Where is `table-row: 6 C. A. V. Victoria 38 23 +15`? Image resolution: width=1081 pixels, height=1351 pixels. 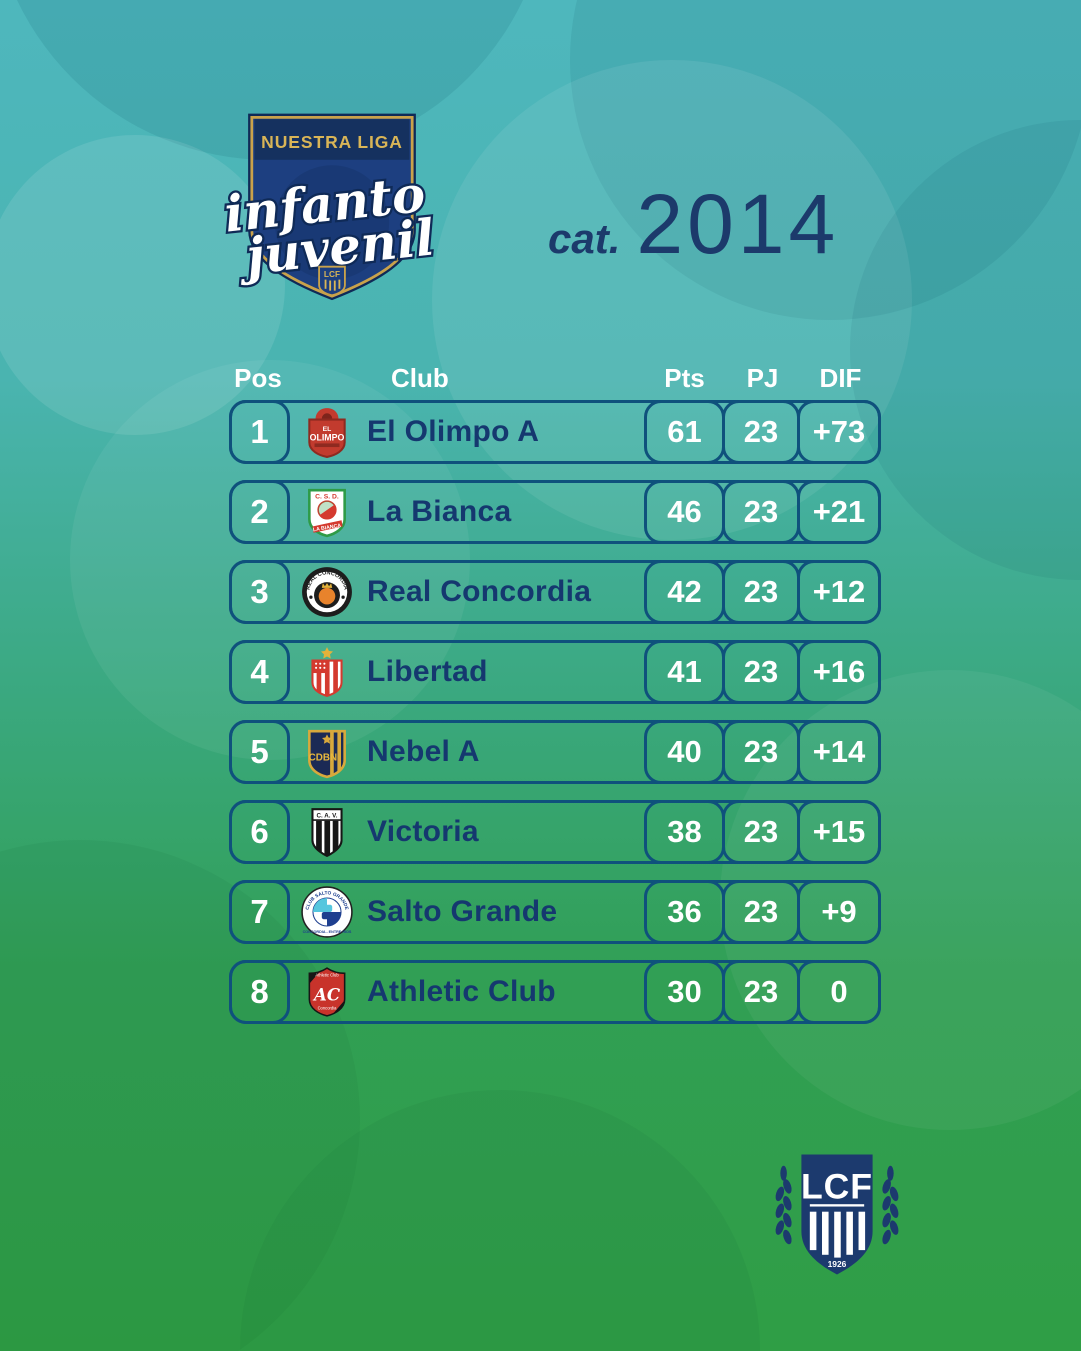
table-row: 6 C. A. V. Victoria 38 23 +15 is located at coordinates (555, 832).